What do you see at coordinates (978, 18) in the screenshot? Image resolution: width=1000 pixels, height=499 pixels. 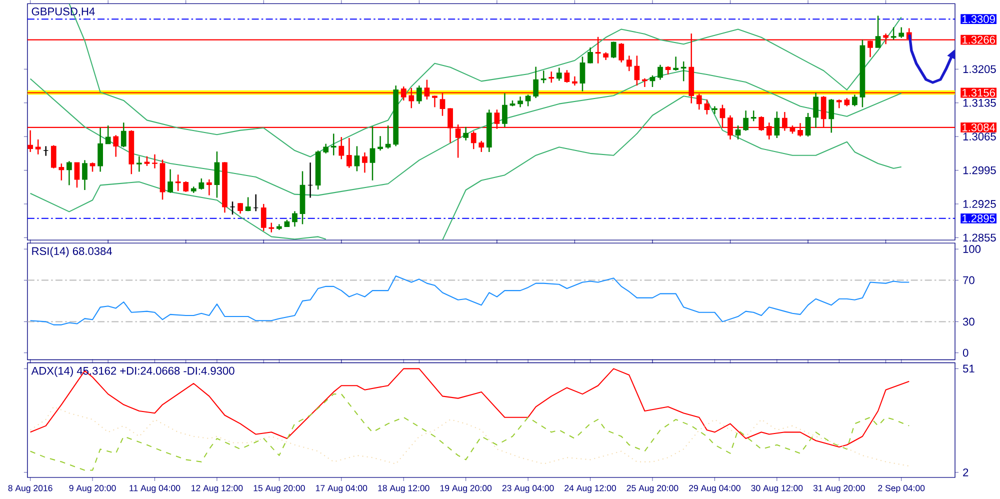 I see `ref-line-label: 1.3309` at bounding box center [978, 18].